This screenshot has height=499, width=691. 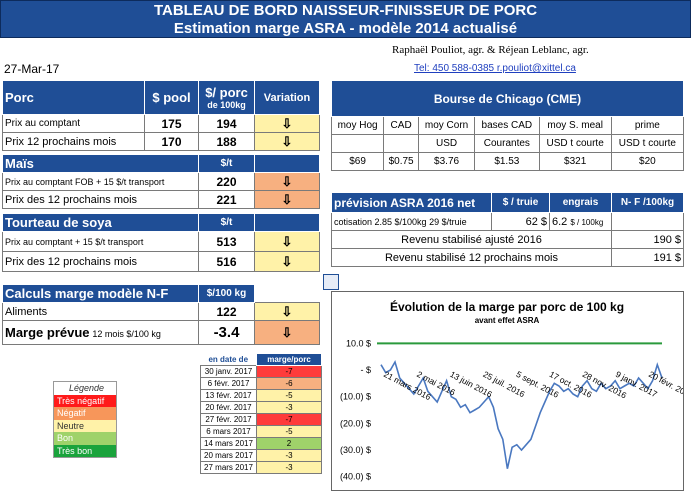 What do you see at coordinates (521, 414) in the screenshot?
I see `series-line-margin` at bounding box center [521, 414].